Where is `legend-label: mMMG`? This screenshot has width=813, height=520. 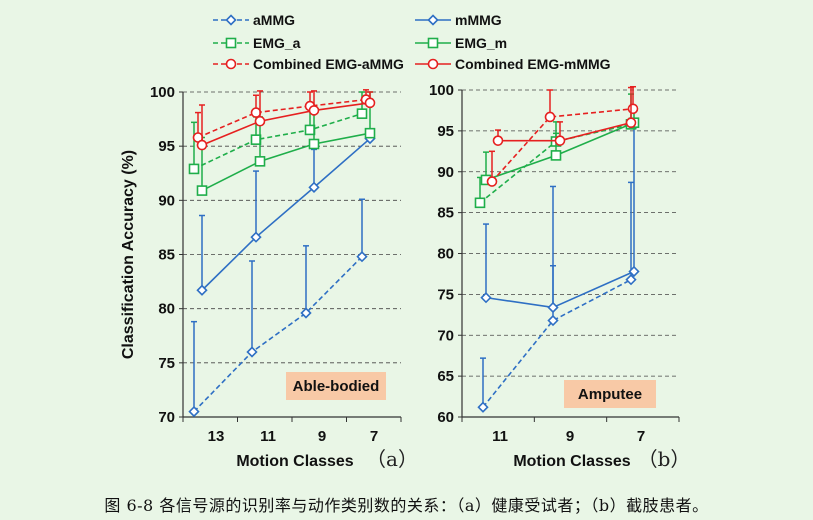 legend-label: mMMG is located at coordinates (478, 20).